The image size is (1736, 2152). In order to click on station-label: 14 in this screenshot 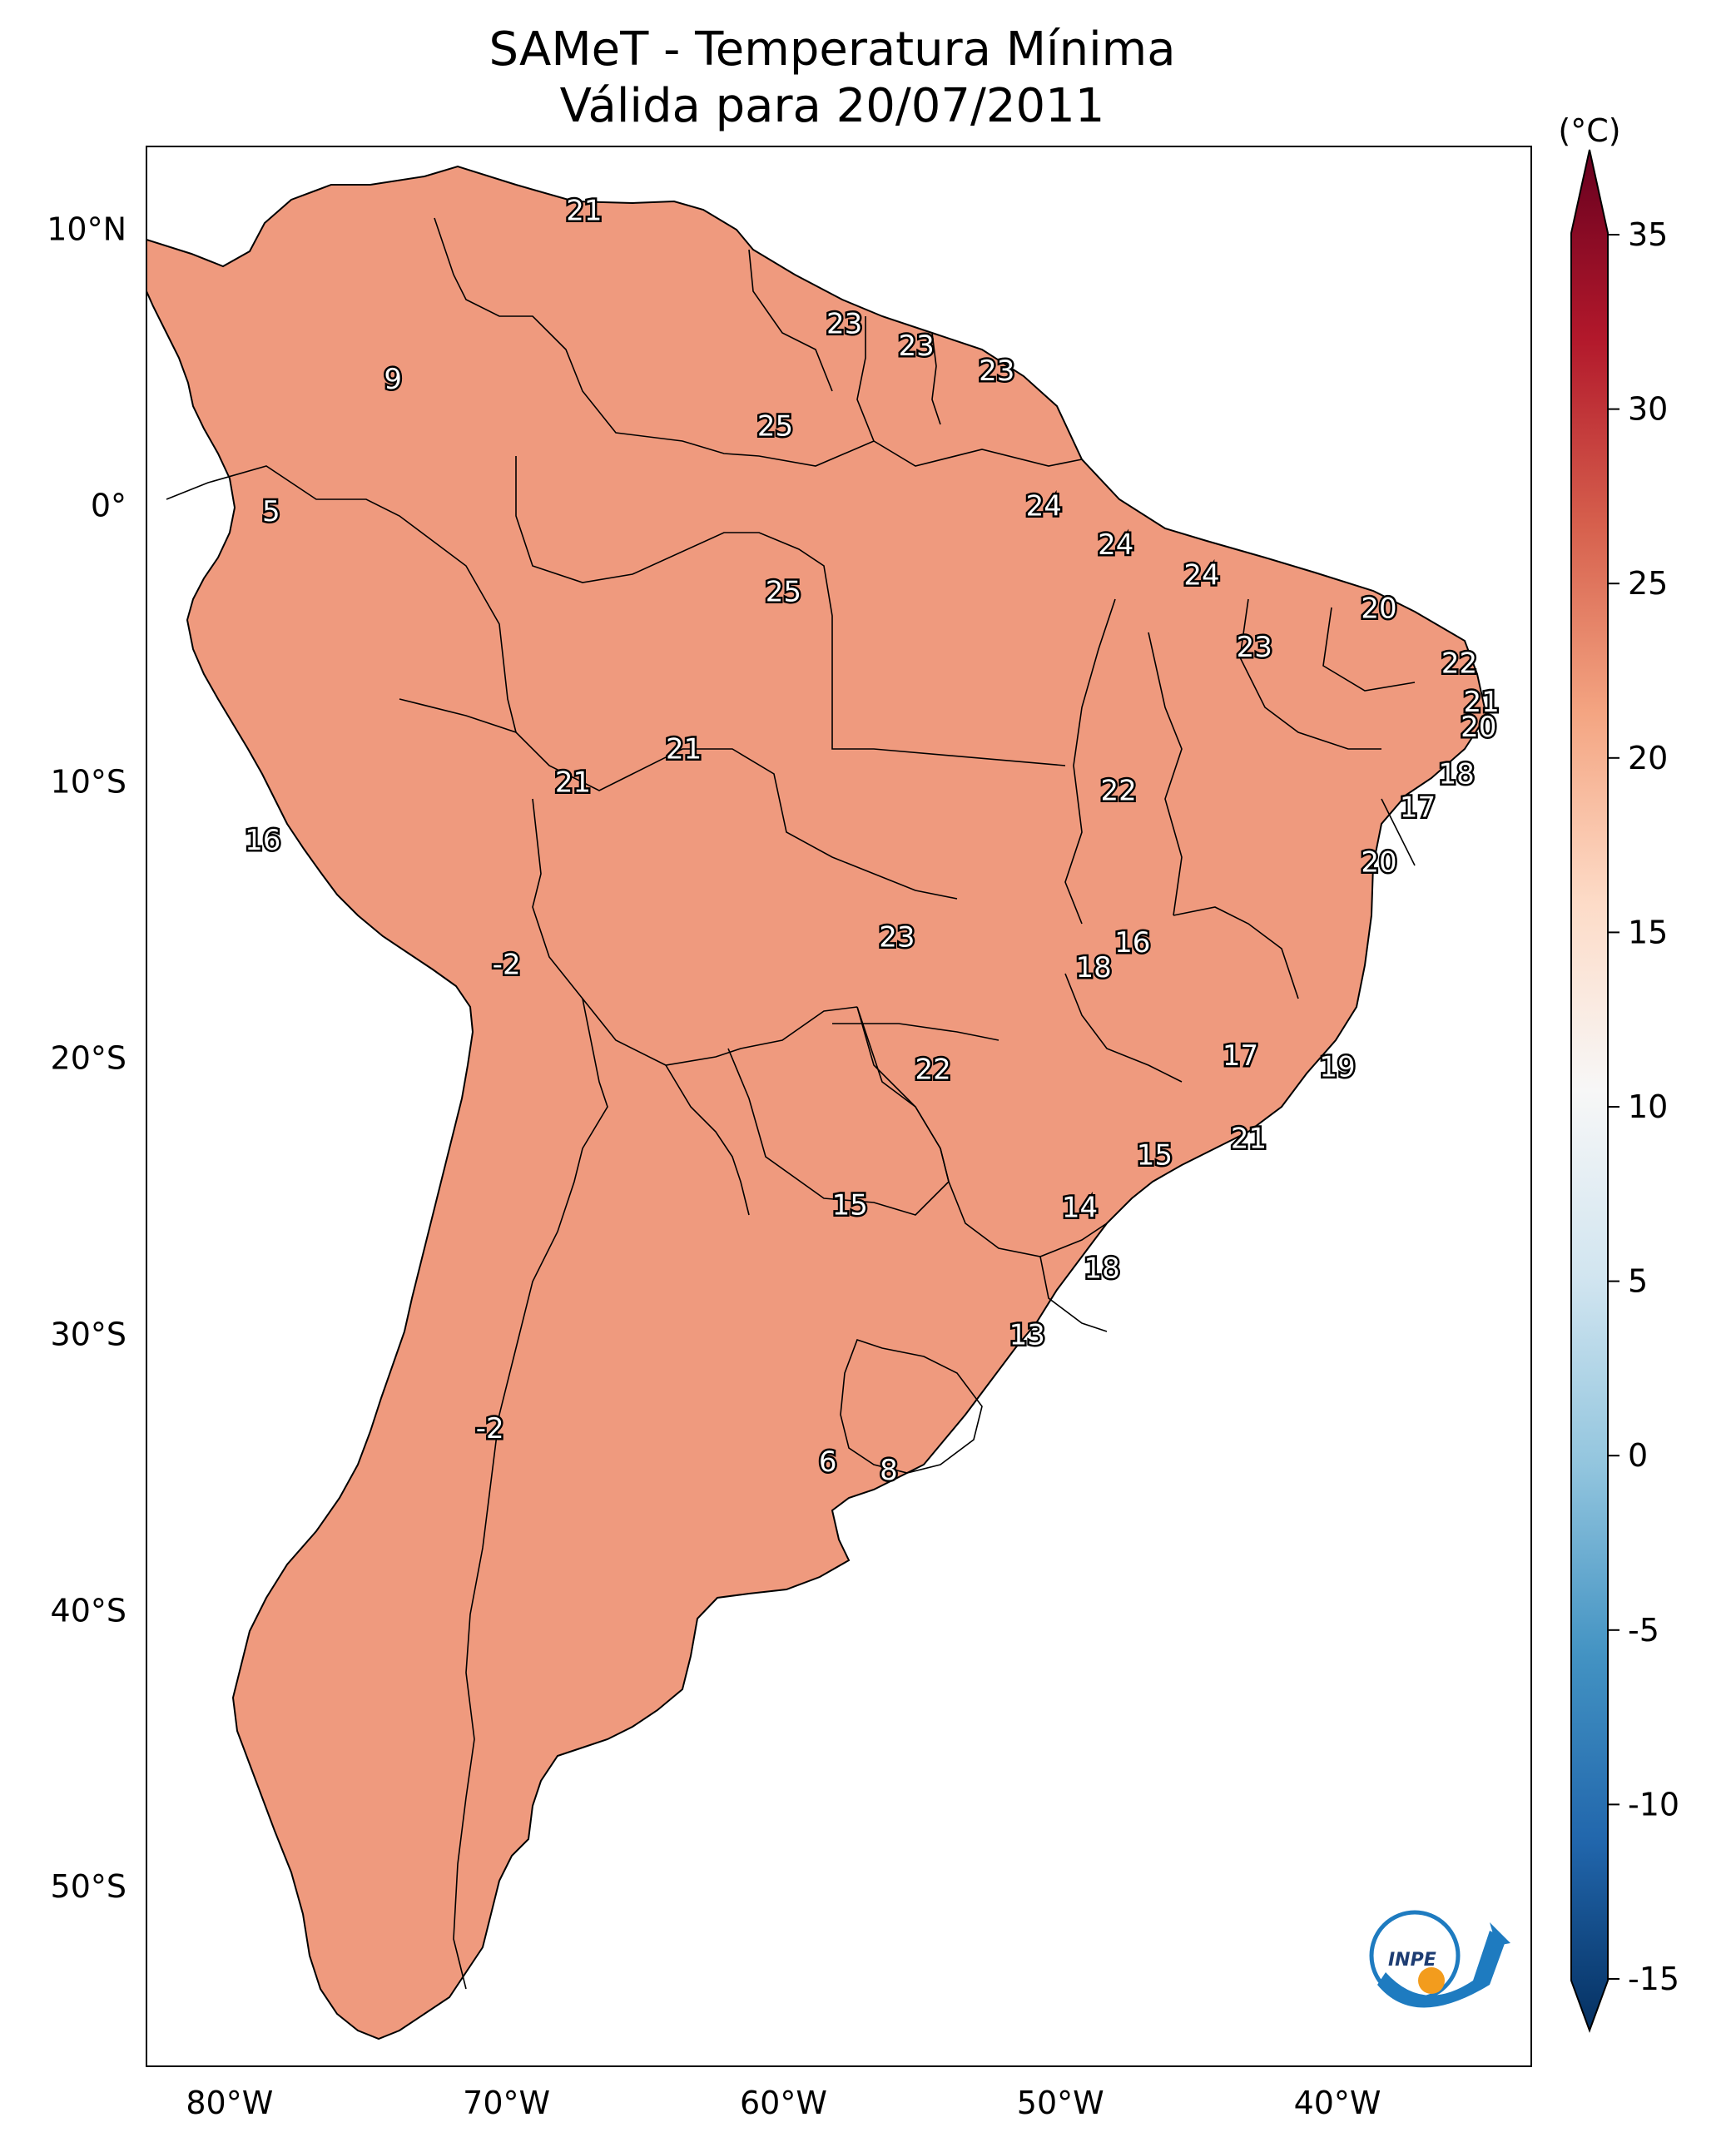, I will do `click(1080, 1208)`.